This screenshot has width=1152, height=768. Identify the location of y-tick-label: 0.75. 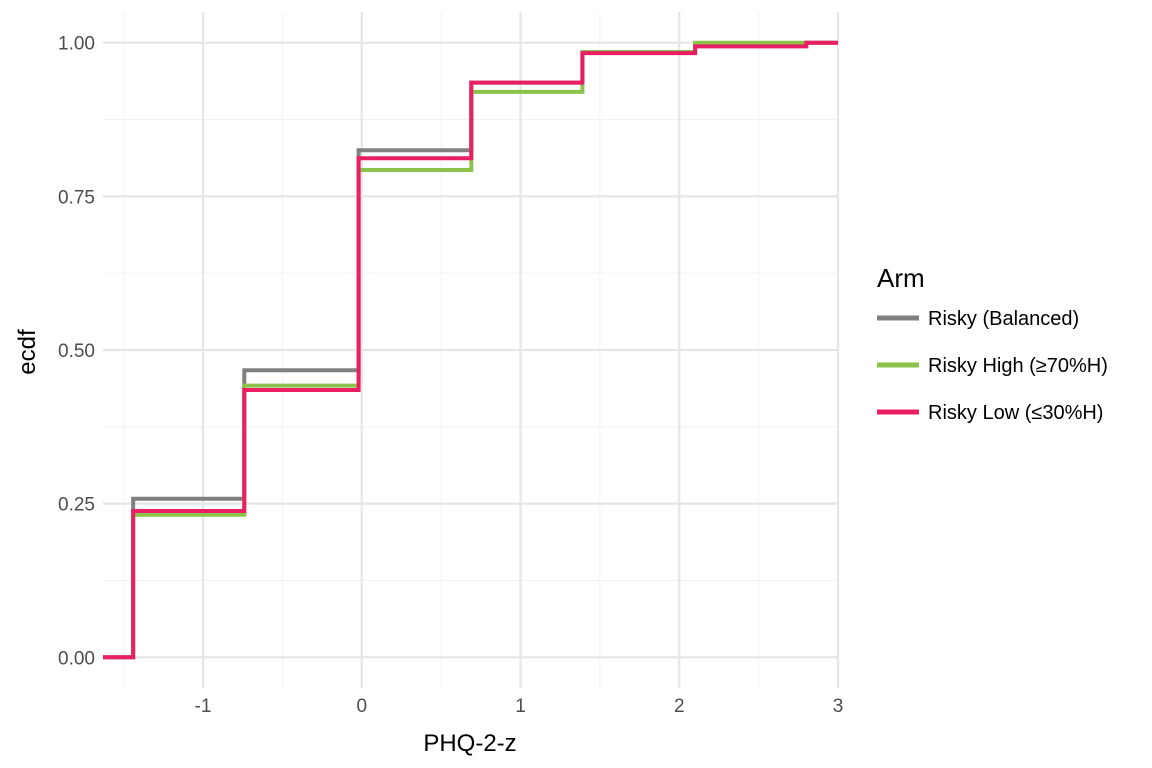
(76, 197).